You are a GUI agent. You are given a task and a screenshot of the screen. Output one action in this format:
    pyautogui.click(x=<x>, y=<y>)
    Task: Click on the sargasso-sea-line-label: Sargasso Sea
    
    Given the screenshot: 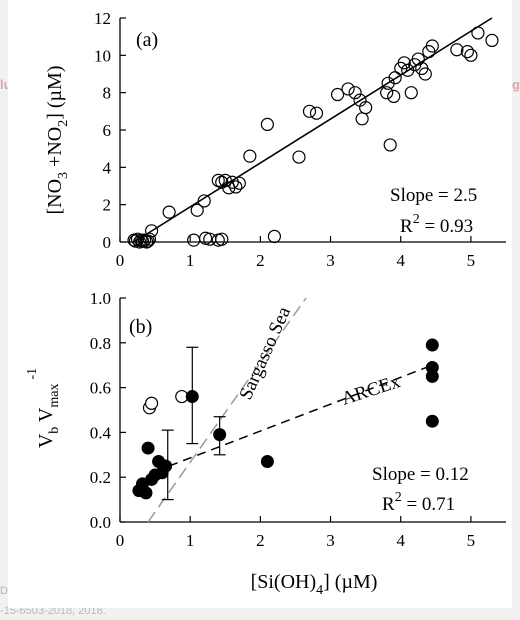 What is the action you would take?
    pyautogui.click(x=265, y=353)
    